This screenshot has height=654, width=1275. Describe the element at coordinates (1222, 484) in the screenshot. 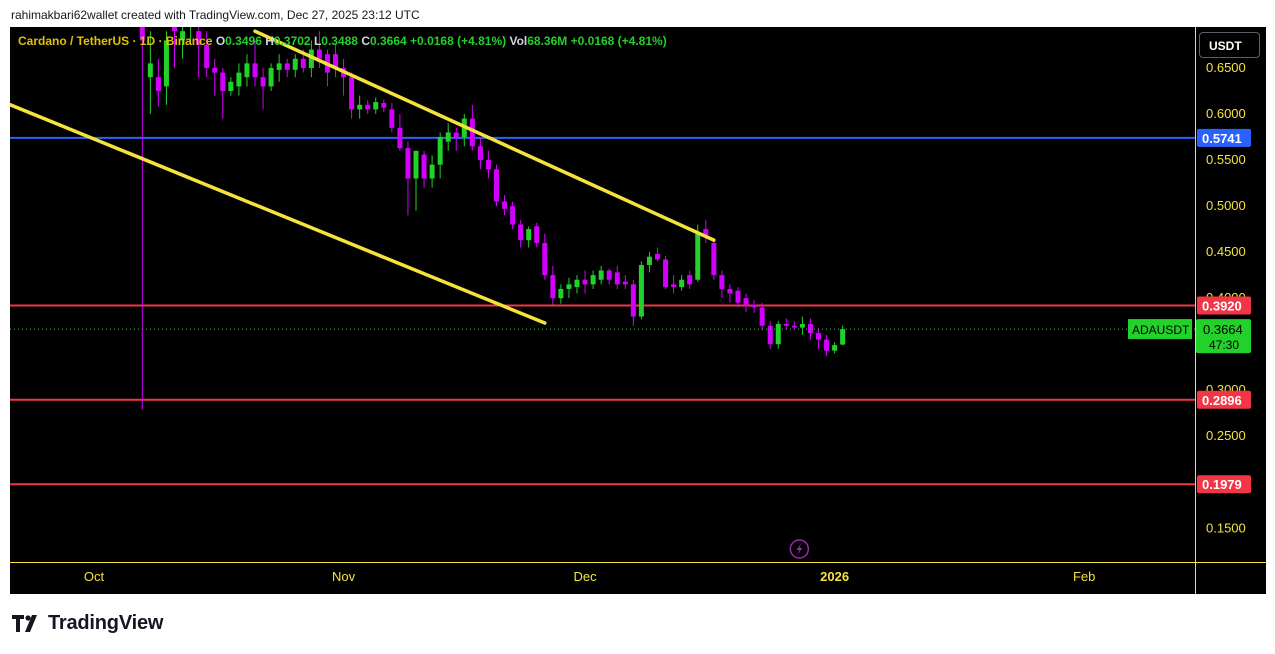

I see `level-price-tag-label: 0.1979` at that location.